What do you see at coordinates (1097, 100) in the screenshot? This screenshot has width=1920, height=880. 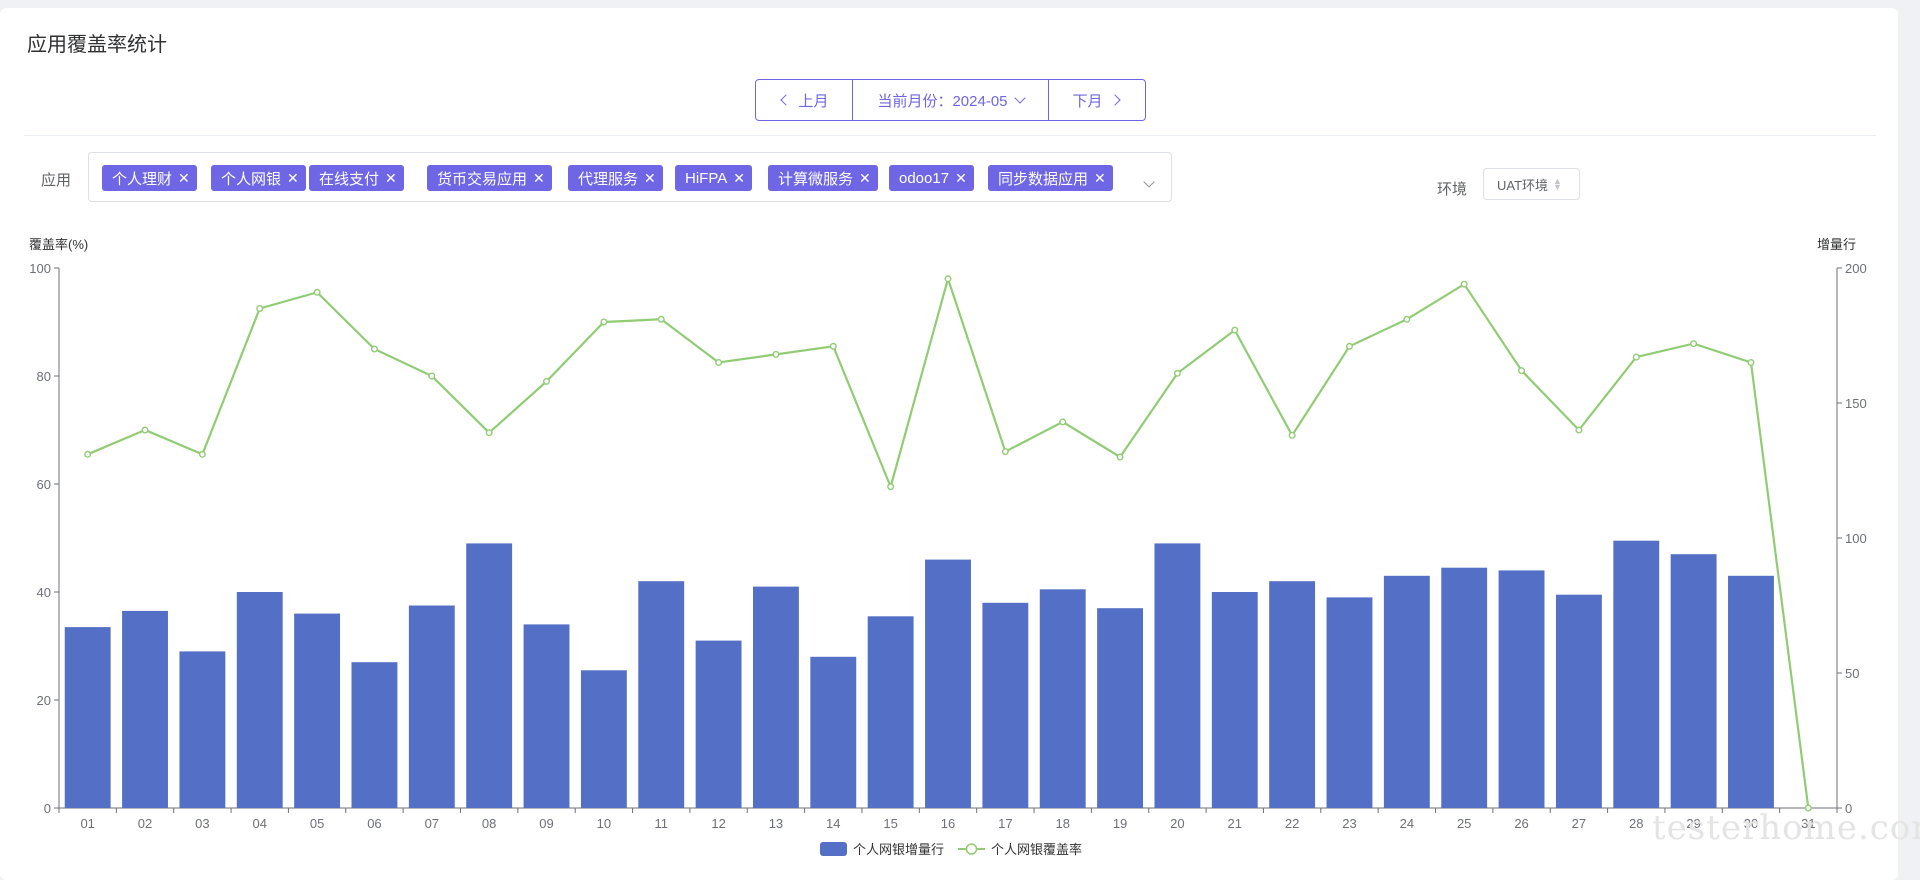 I see `next-month-button: 下月` at bounding box center [1097, 100].